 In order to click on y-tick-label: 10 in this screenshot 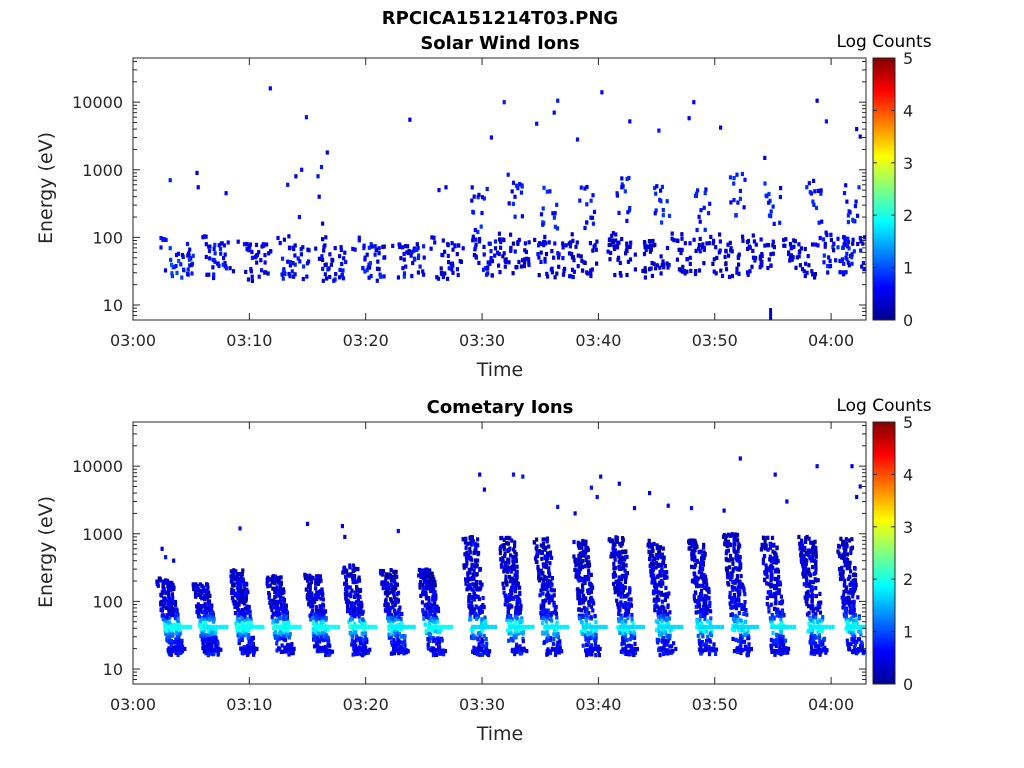, I will do `click(113, 305)`.